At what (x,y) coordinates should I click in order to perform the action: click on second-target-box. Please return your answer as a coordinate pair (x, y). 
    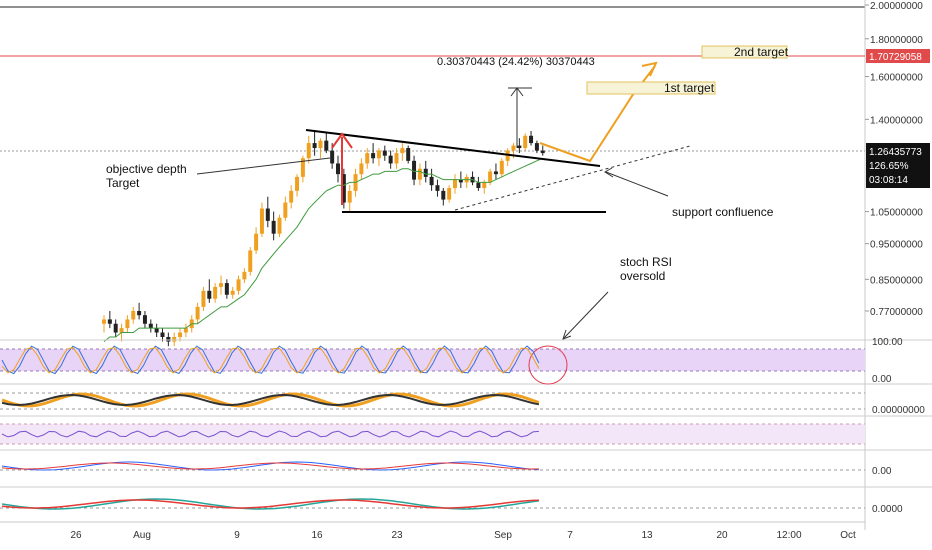
    Looking at the image, I should click on (744, 52).